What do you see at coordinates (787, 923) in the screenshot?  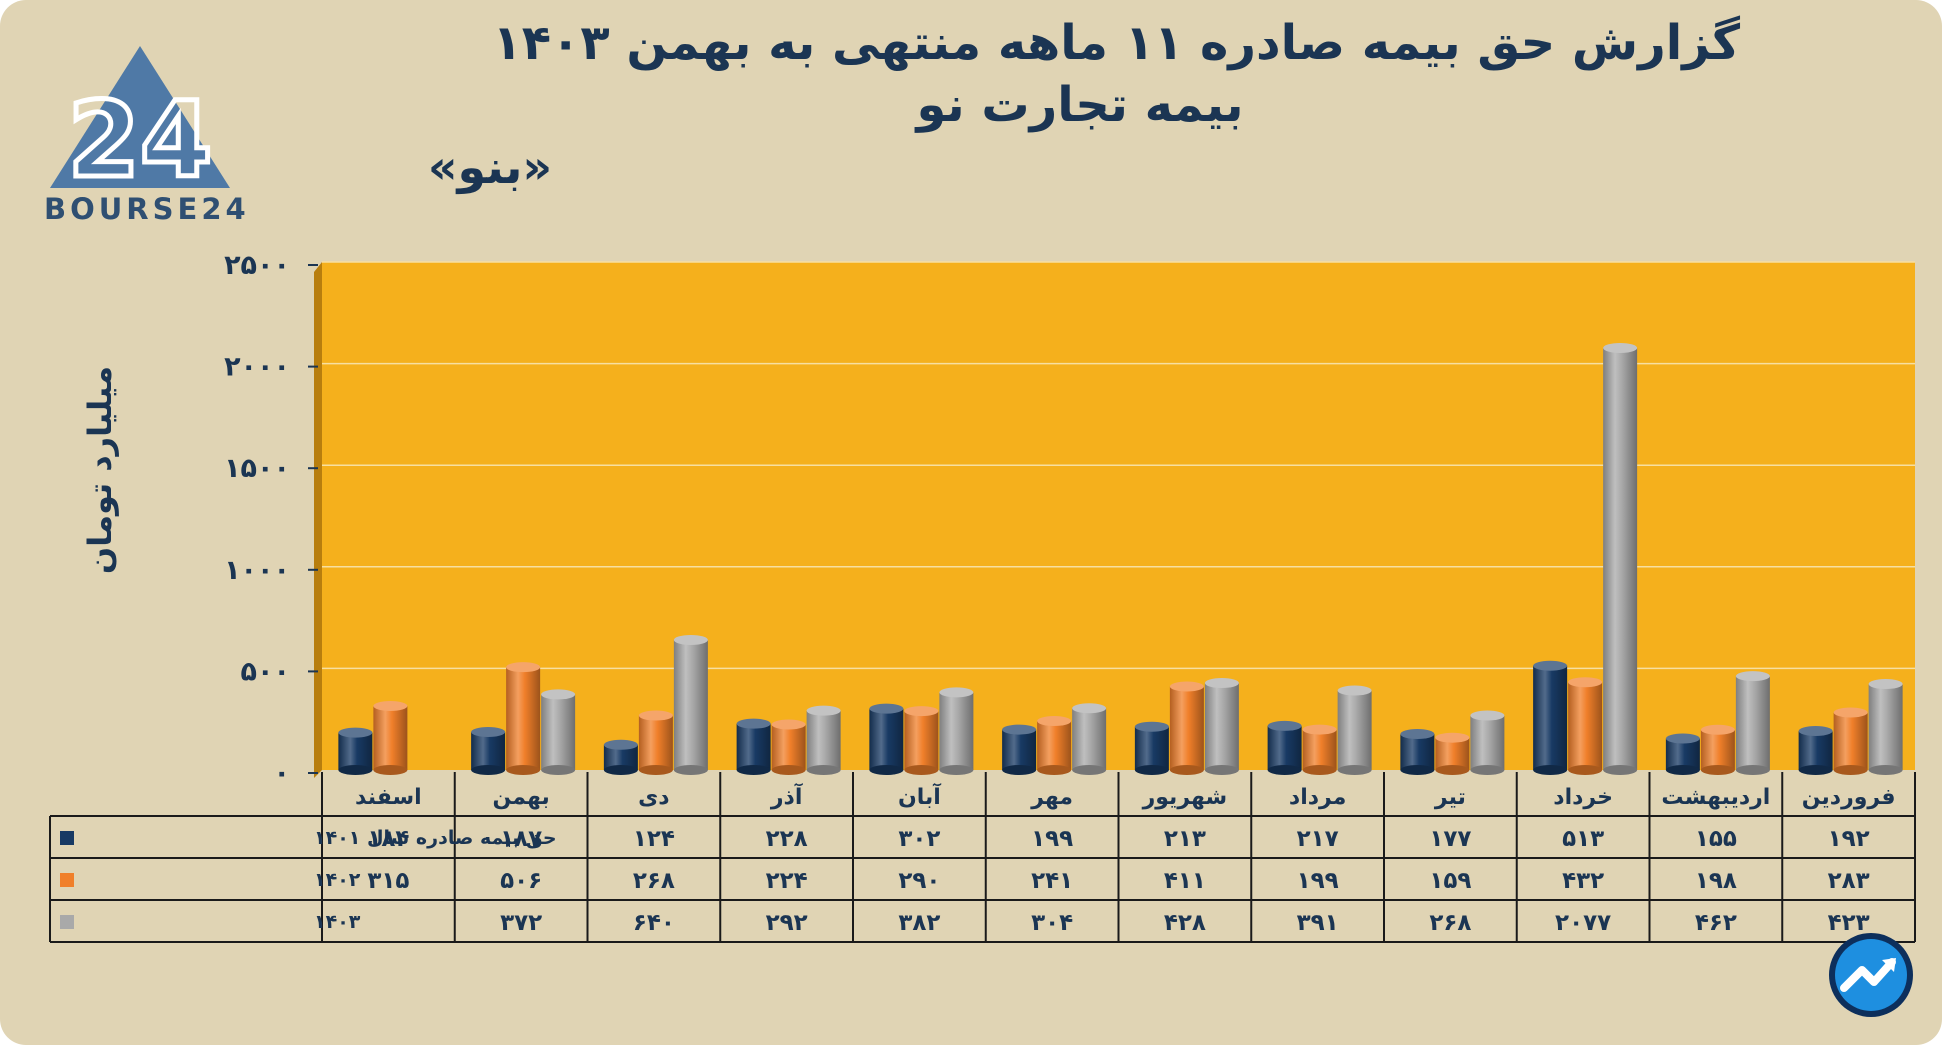 I see `data-label: ۲۹۲` at bounding box center [787, 923].